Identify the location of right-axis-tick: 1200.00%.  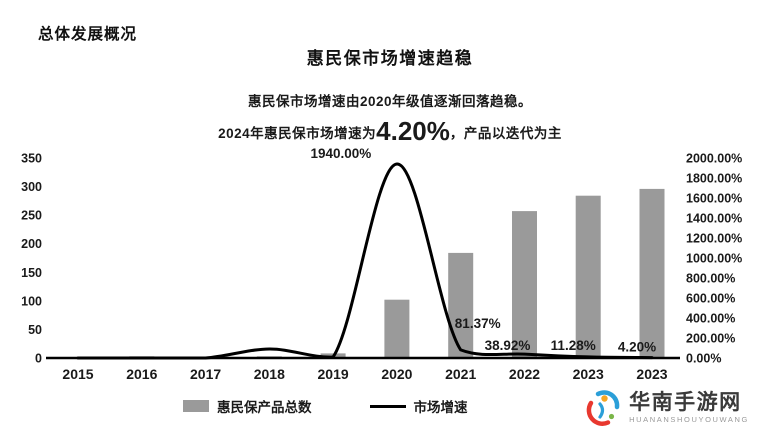
(714, 239).